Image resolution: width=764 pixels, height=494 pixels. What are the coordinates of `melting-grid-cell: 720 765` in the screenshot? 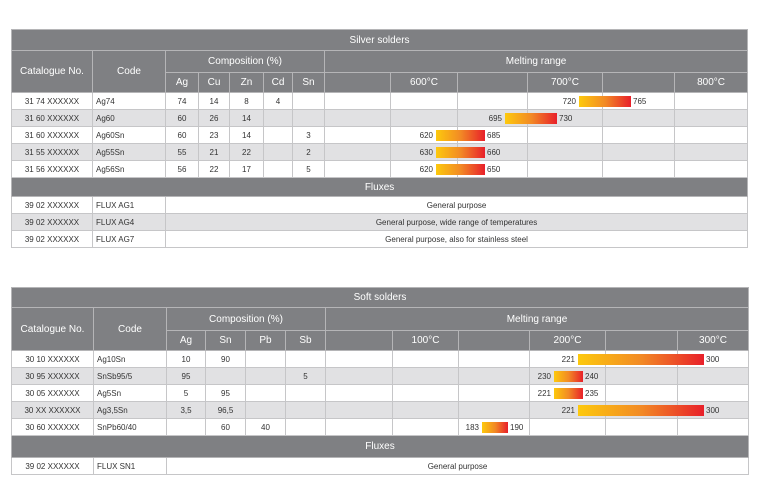 It's located at (485, 101).